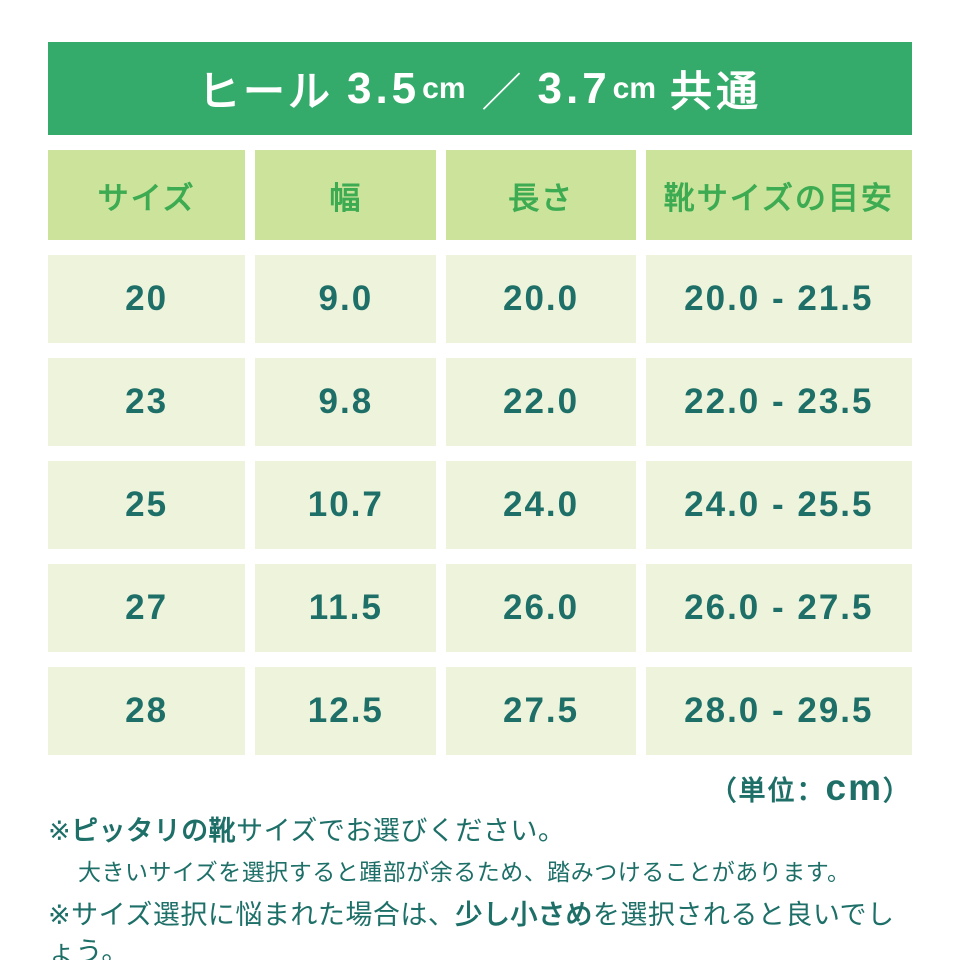 This screenshot has height=960, width=960. I want to click on table-cell-length: 20.0, so click(541, 299).